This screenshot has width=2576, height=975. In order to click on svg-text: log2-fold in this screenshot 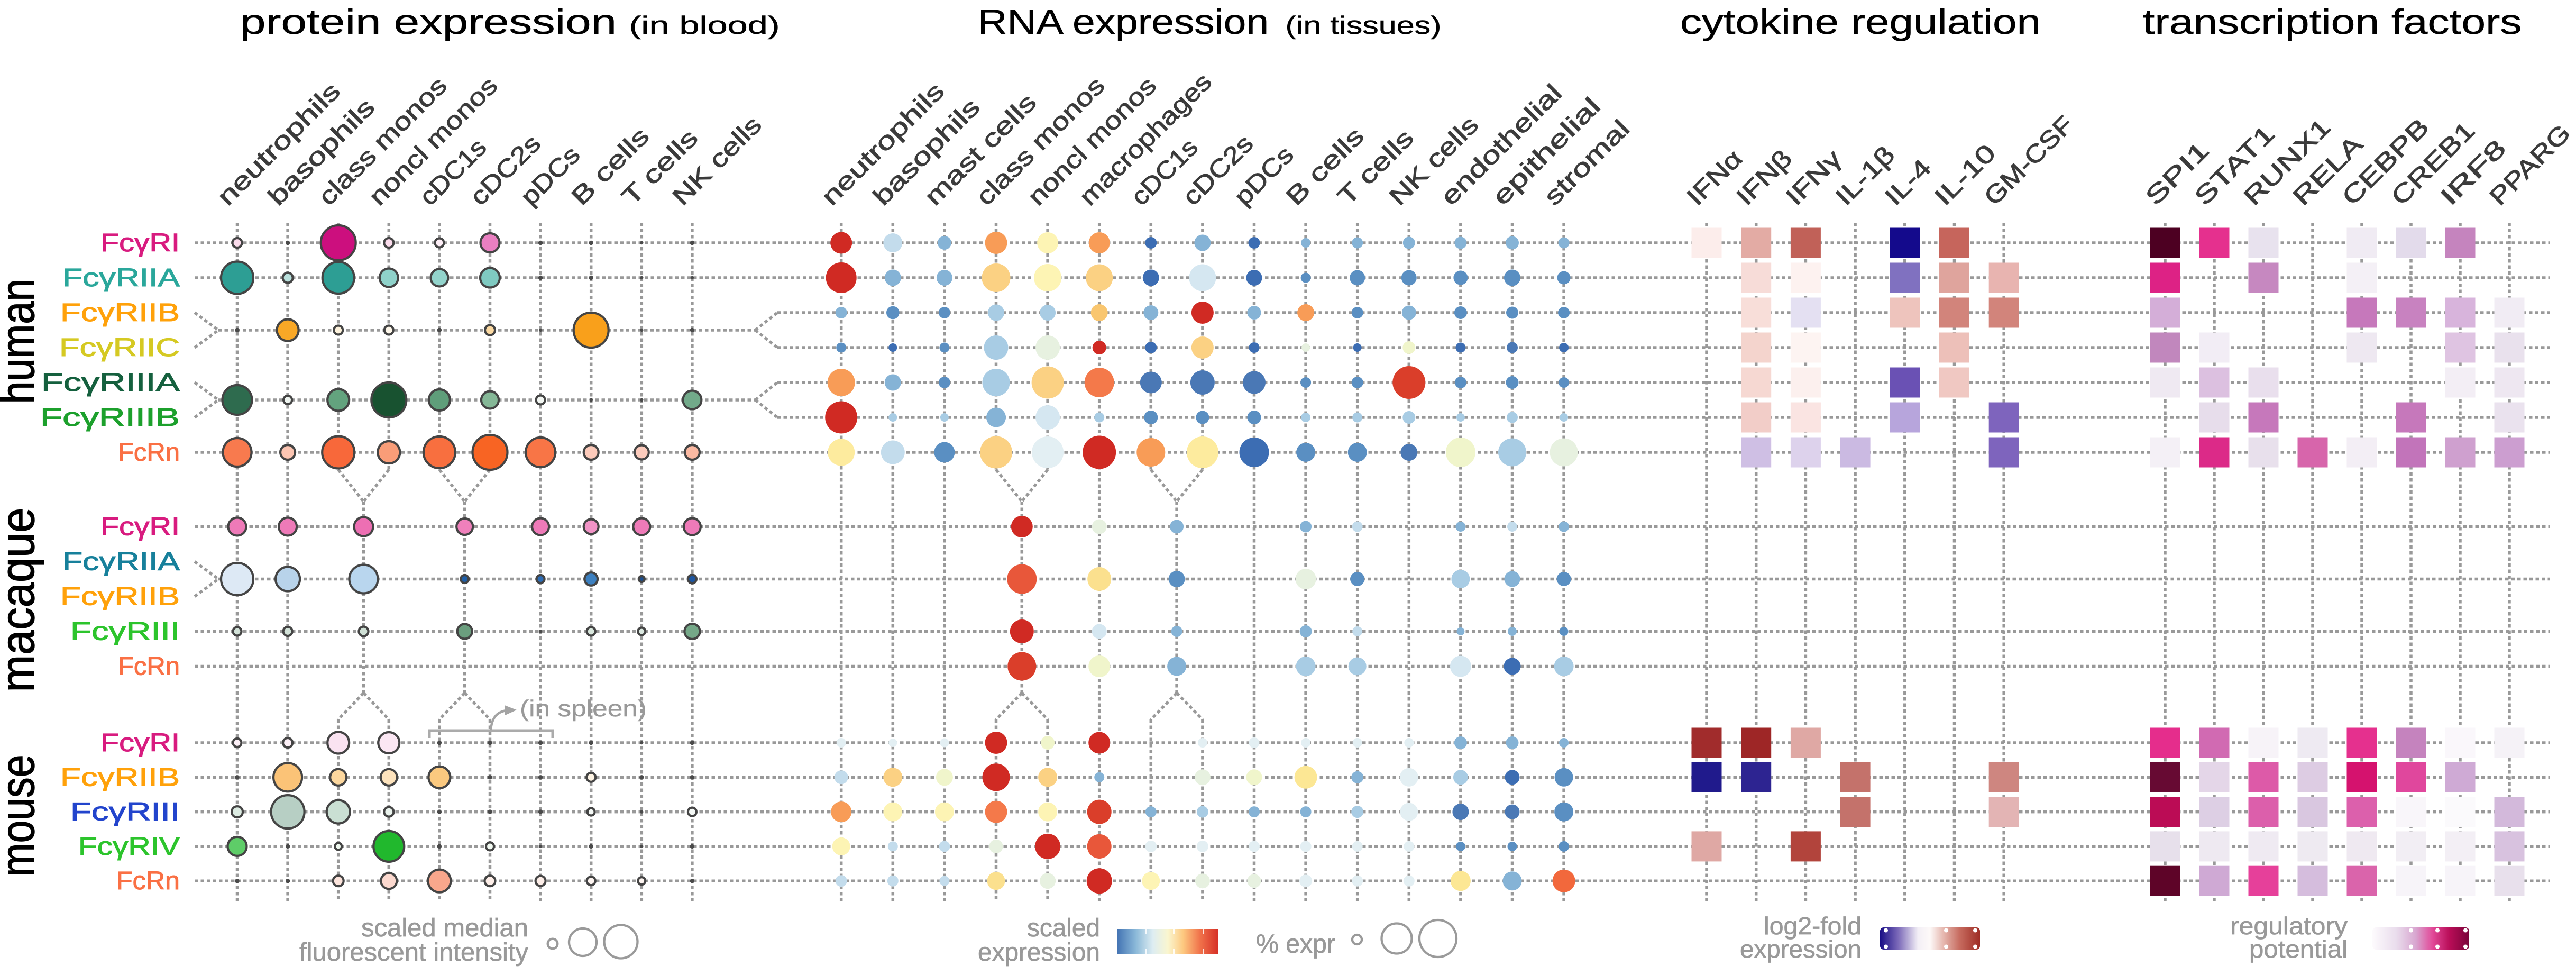, I will do `click(1813, 926)`.